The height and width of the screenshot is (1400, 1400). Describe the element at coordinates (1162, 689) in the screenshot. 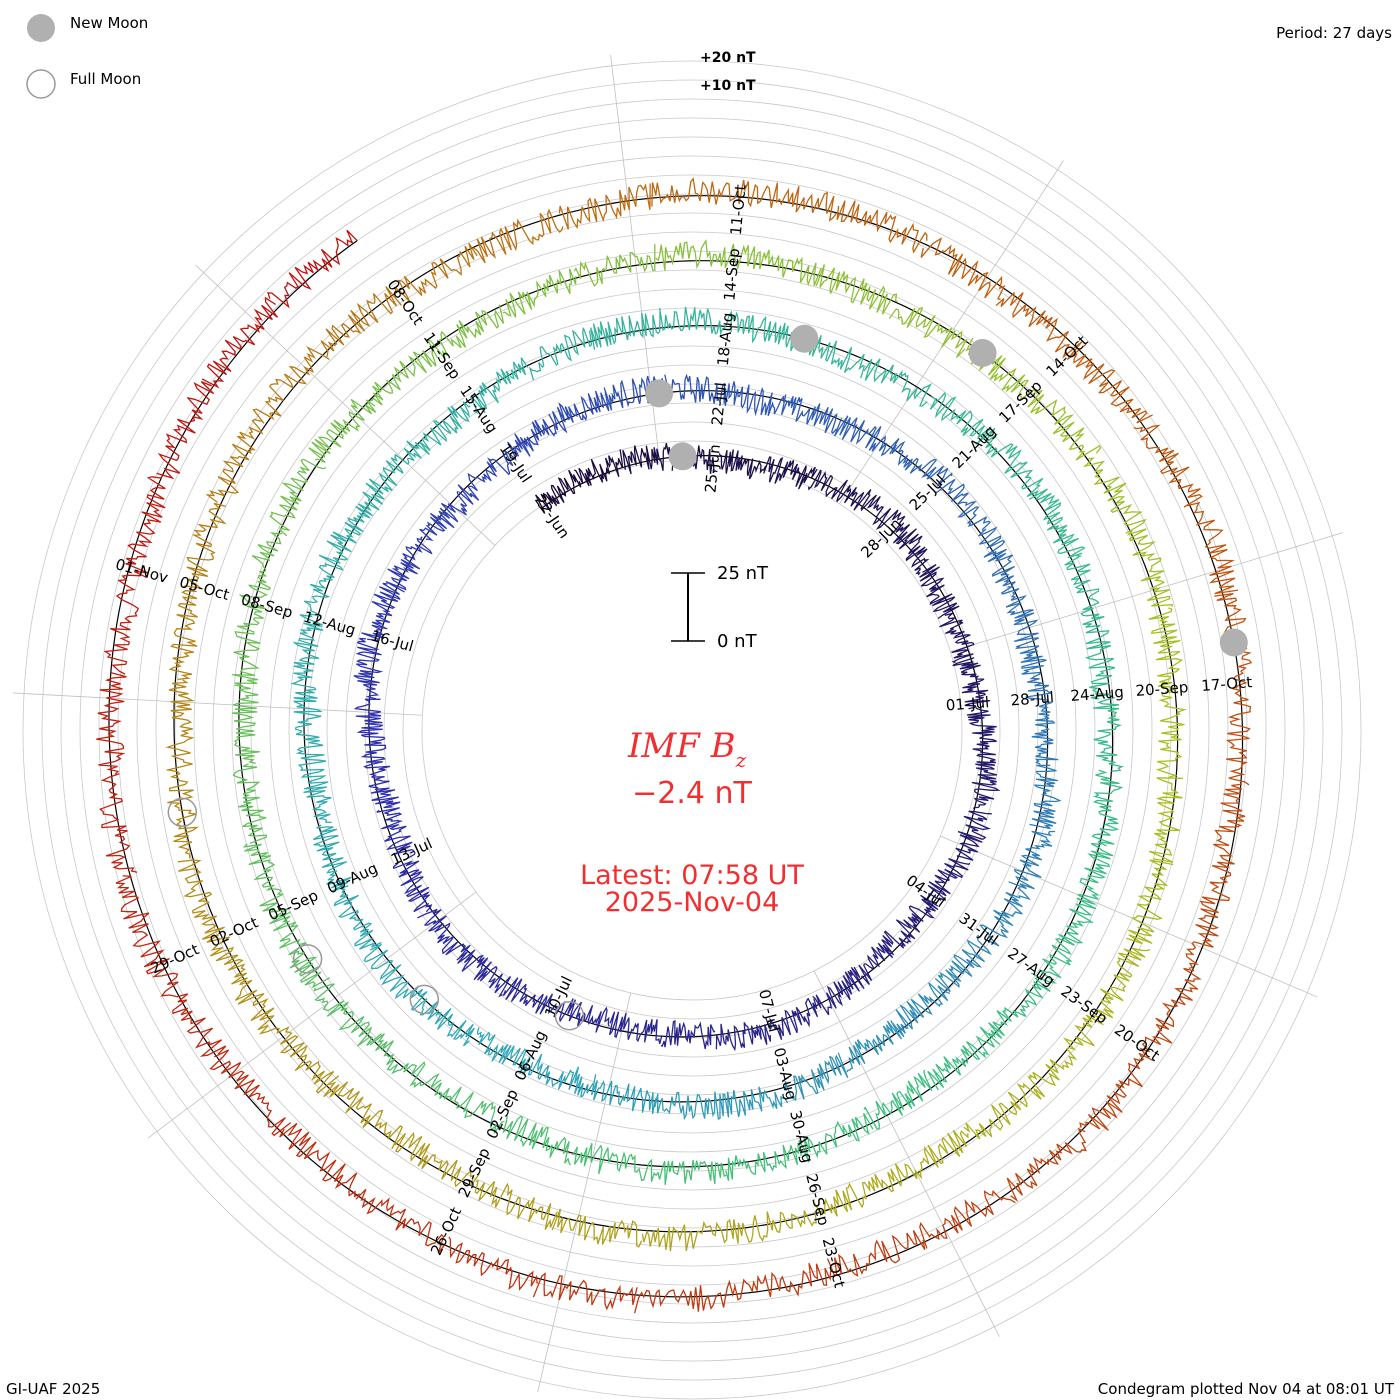

I see `date-label: 20-Sep` at that location.